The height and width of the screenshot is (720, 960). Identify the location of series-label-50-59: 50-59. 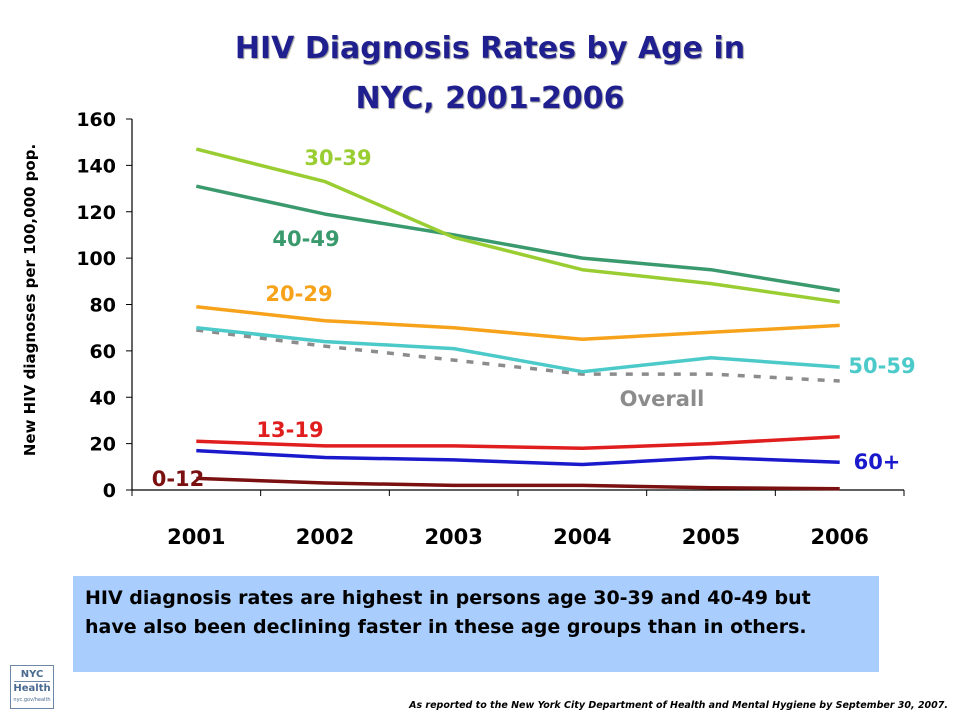
(881, 366).